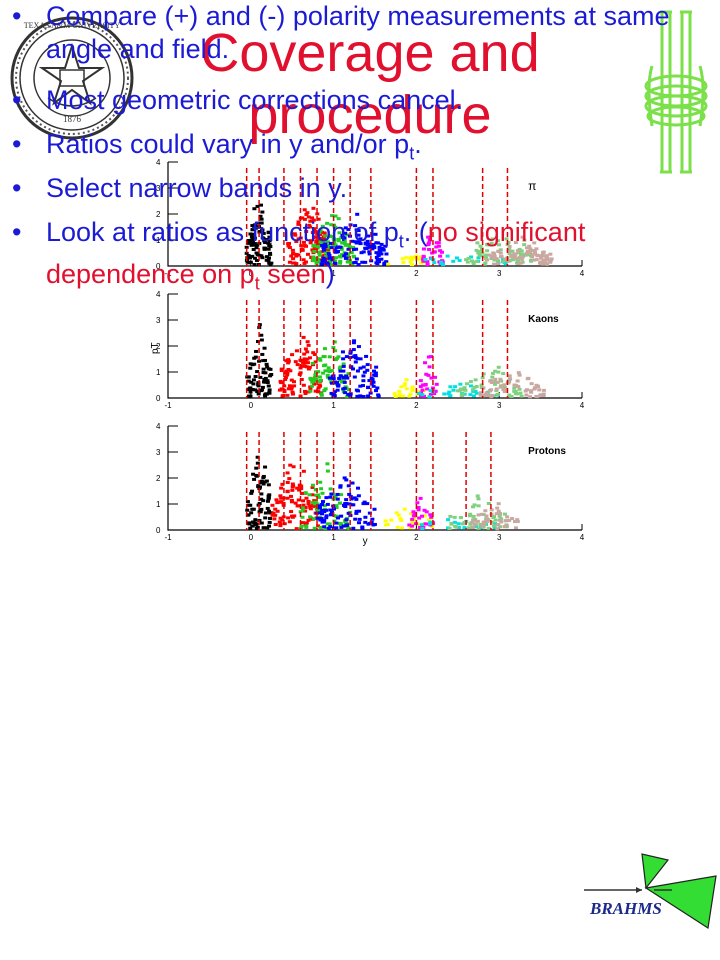 Image resolution: width=720 pixels, height=960 pixels. Describe the element at coordinates (401, 241) in the screenshot. I see `bullet-text: t` at that location.